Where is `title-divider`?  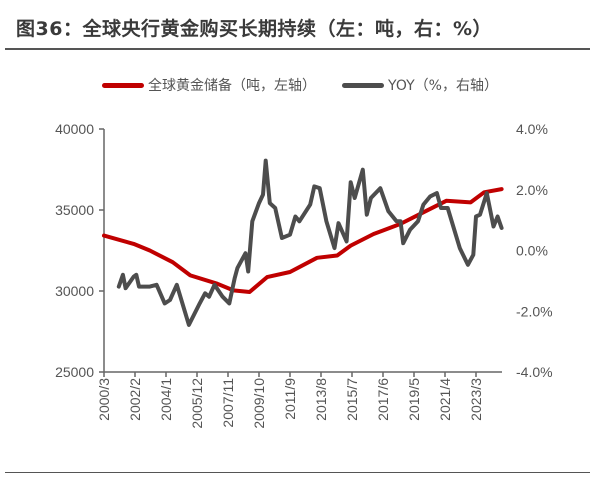 title-divider is located at coordinates (297, 49).